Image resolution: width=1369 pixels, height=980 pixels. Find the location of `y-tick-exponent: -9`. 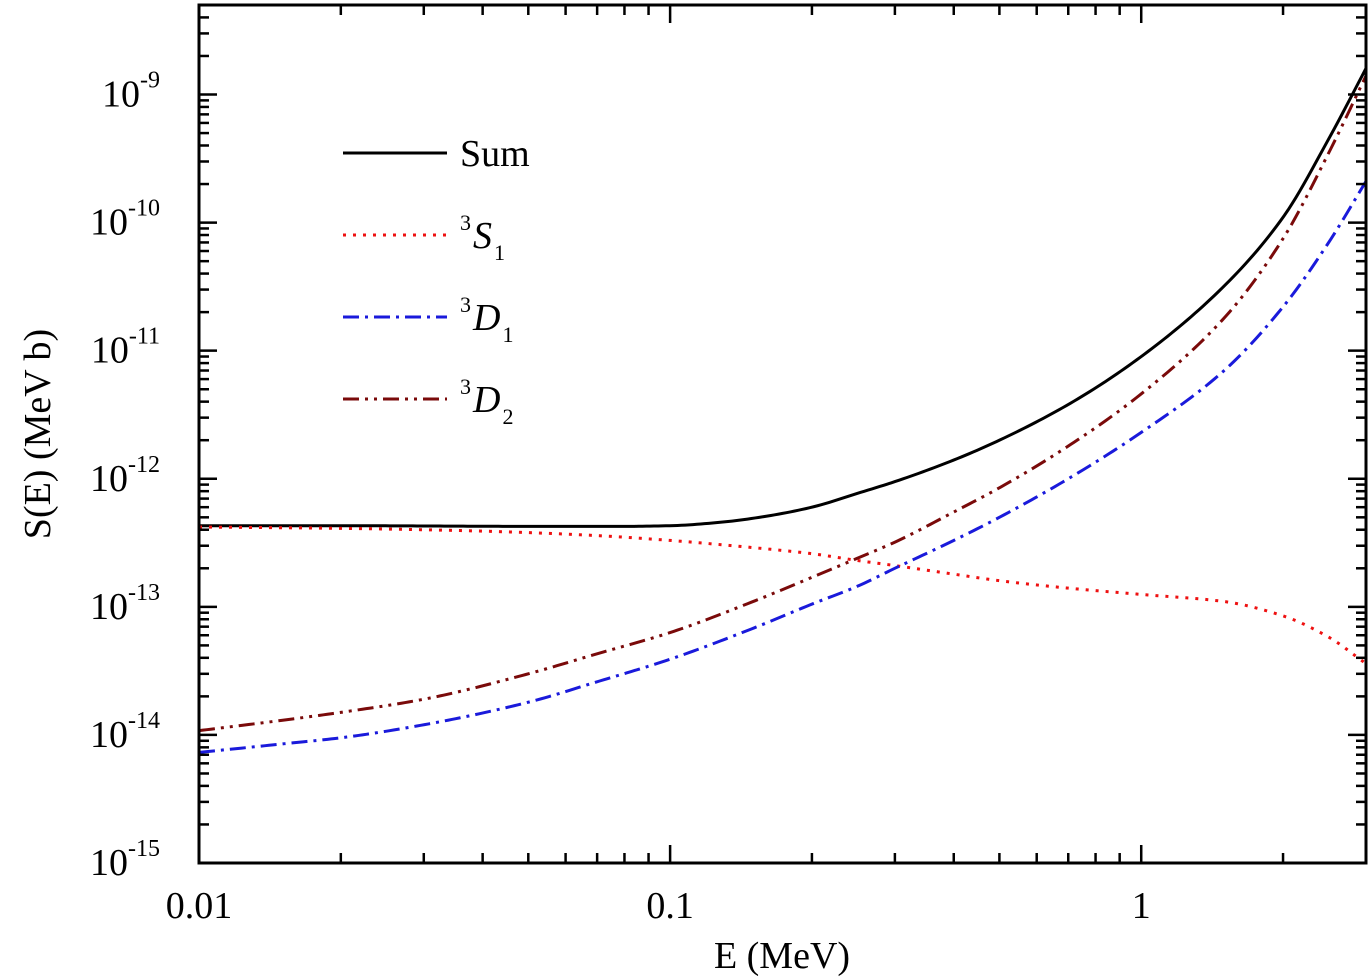

y-tick-exponent: -9 is located at coordinates (150, 81).